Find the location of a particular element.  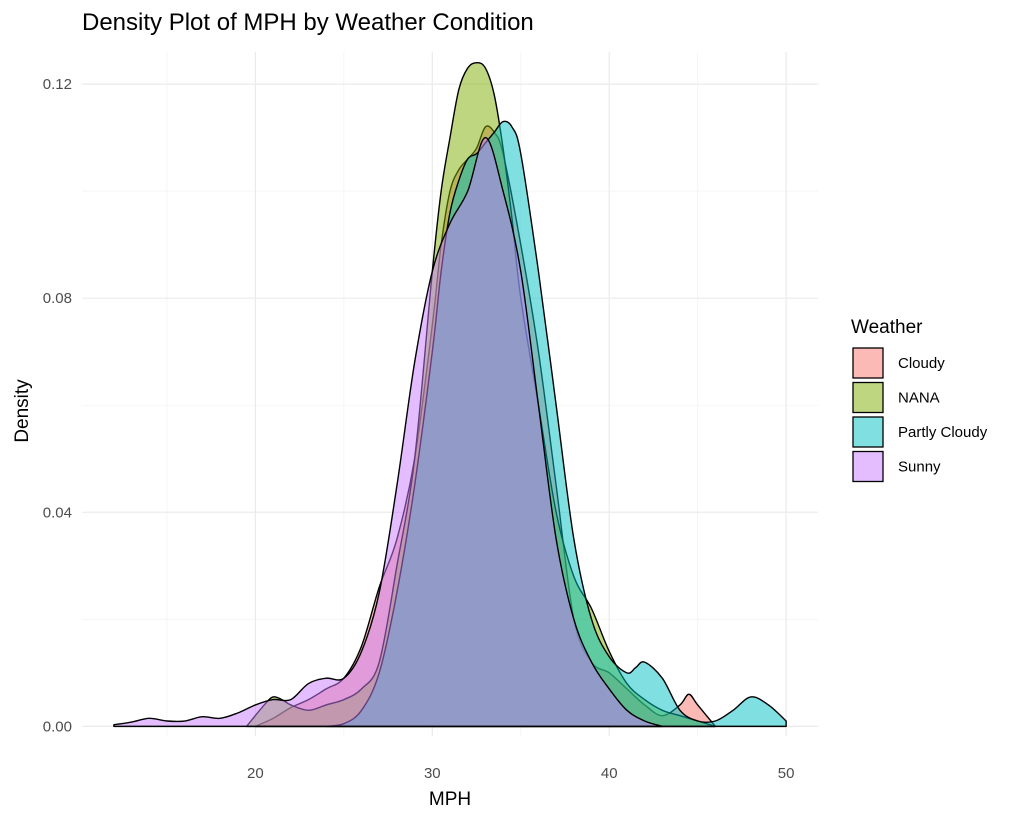

x-axis-title: MPH is located at coordinates (450, 799).